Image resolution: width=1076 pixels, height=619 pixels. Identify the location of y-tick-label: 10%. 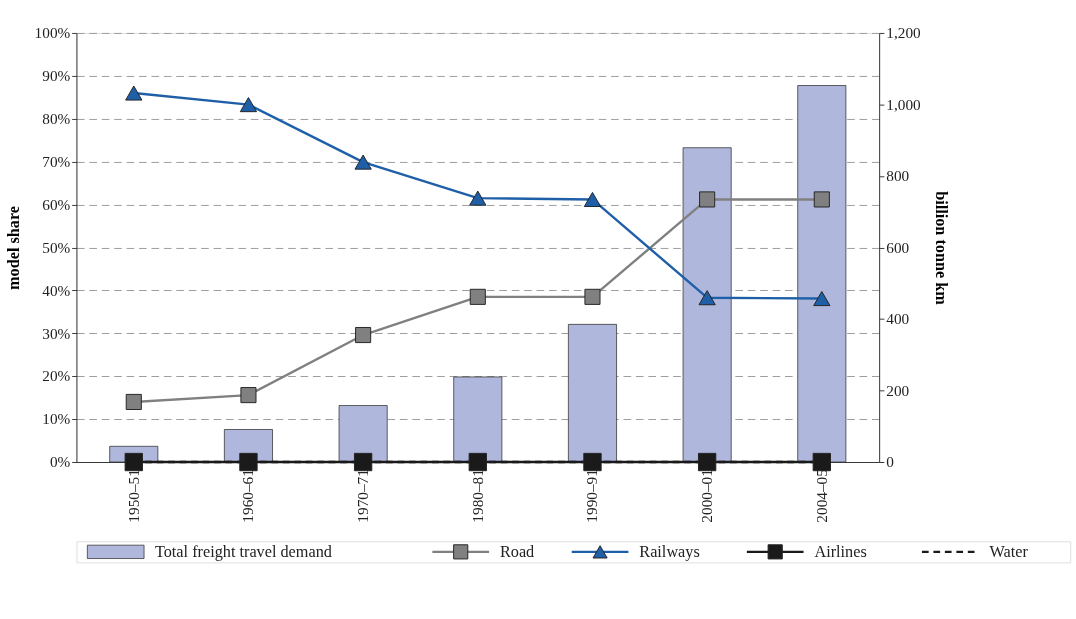
(56, 419).